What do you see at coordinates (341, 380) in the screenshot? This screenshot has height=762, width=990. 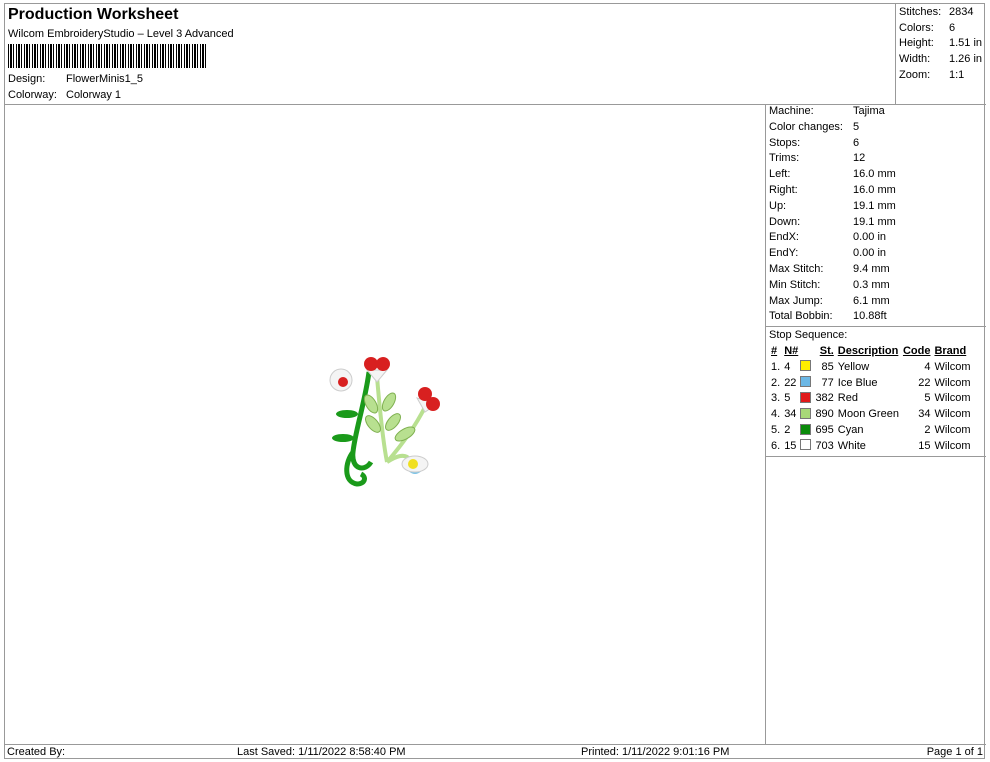 I see `white-flower` at bounding box center [341, 380].